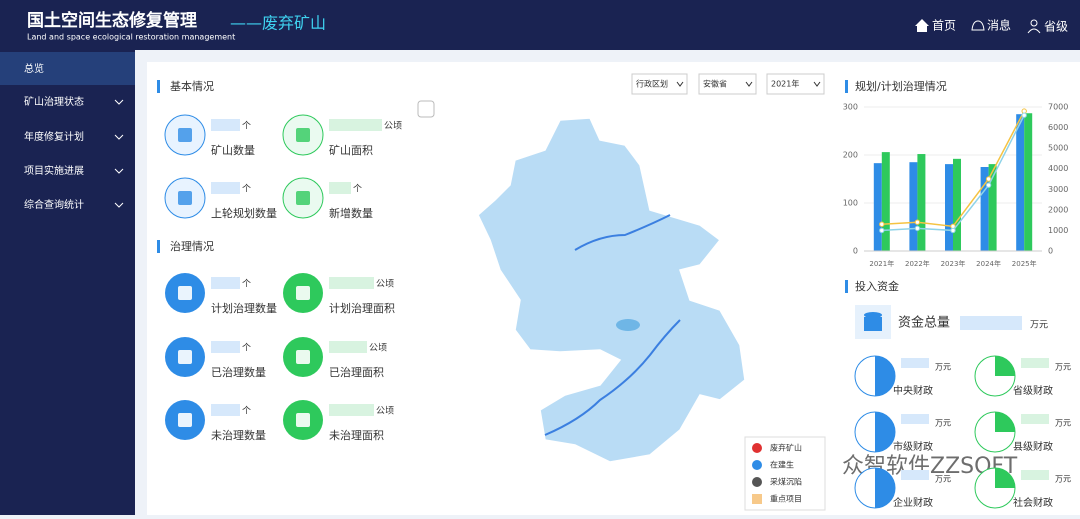 The width and height of the screenshot is (1080, 519). I want to click on sidebar-active, so click(67, 68).